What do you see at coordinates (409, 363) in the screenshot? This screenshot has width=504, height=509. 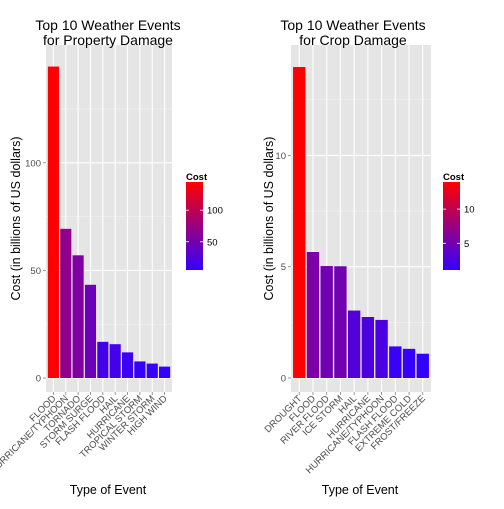 I see `bar-extreme-cold` at bounding box center [409, 363].